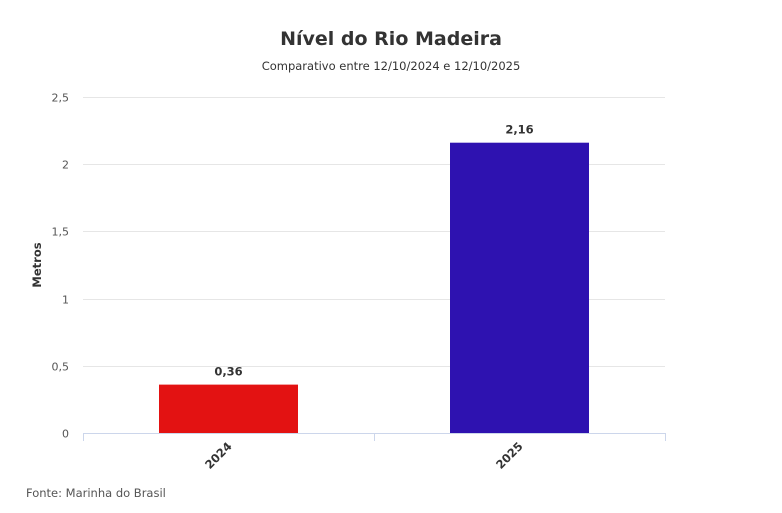  Describe the element at coordinates (65, 165) in the screenshot. I see `y-tick-label: 2` at that location.